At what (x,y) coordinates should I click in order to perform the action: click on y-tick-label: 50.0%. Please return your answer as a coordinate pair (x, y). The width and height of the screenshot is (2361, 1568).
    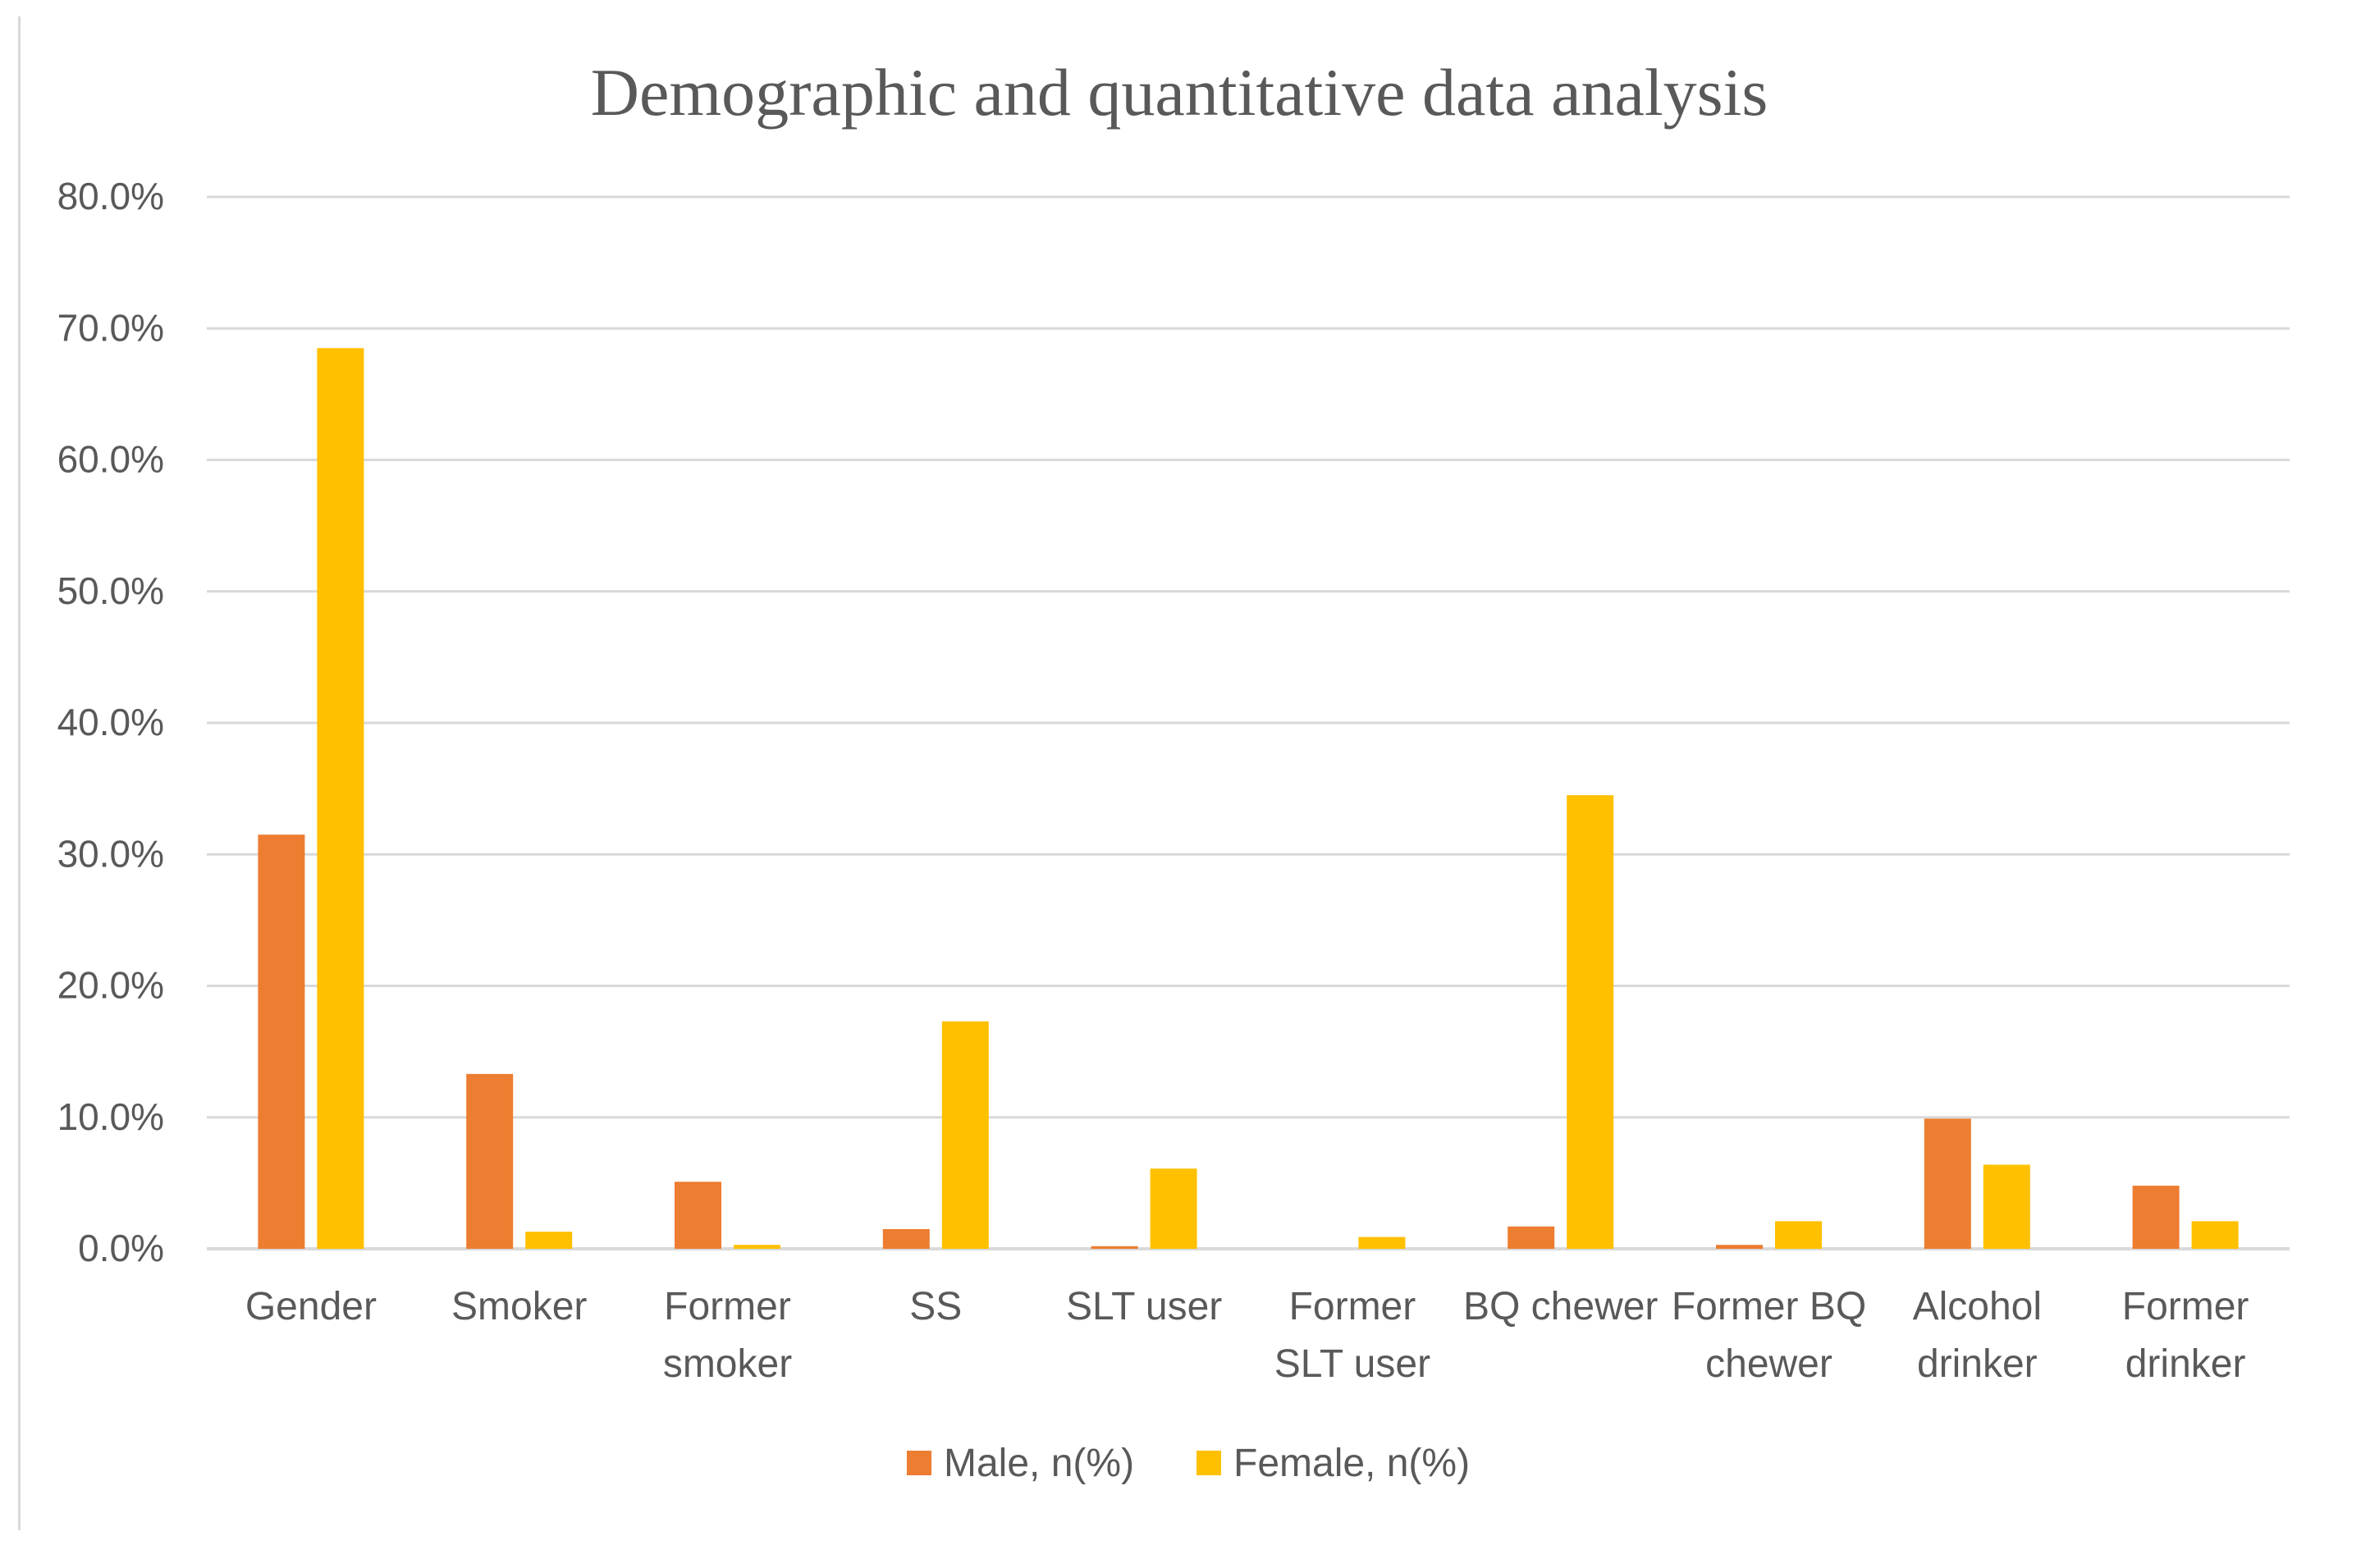
    Looking at the image, I should click on (110, 590).